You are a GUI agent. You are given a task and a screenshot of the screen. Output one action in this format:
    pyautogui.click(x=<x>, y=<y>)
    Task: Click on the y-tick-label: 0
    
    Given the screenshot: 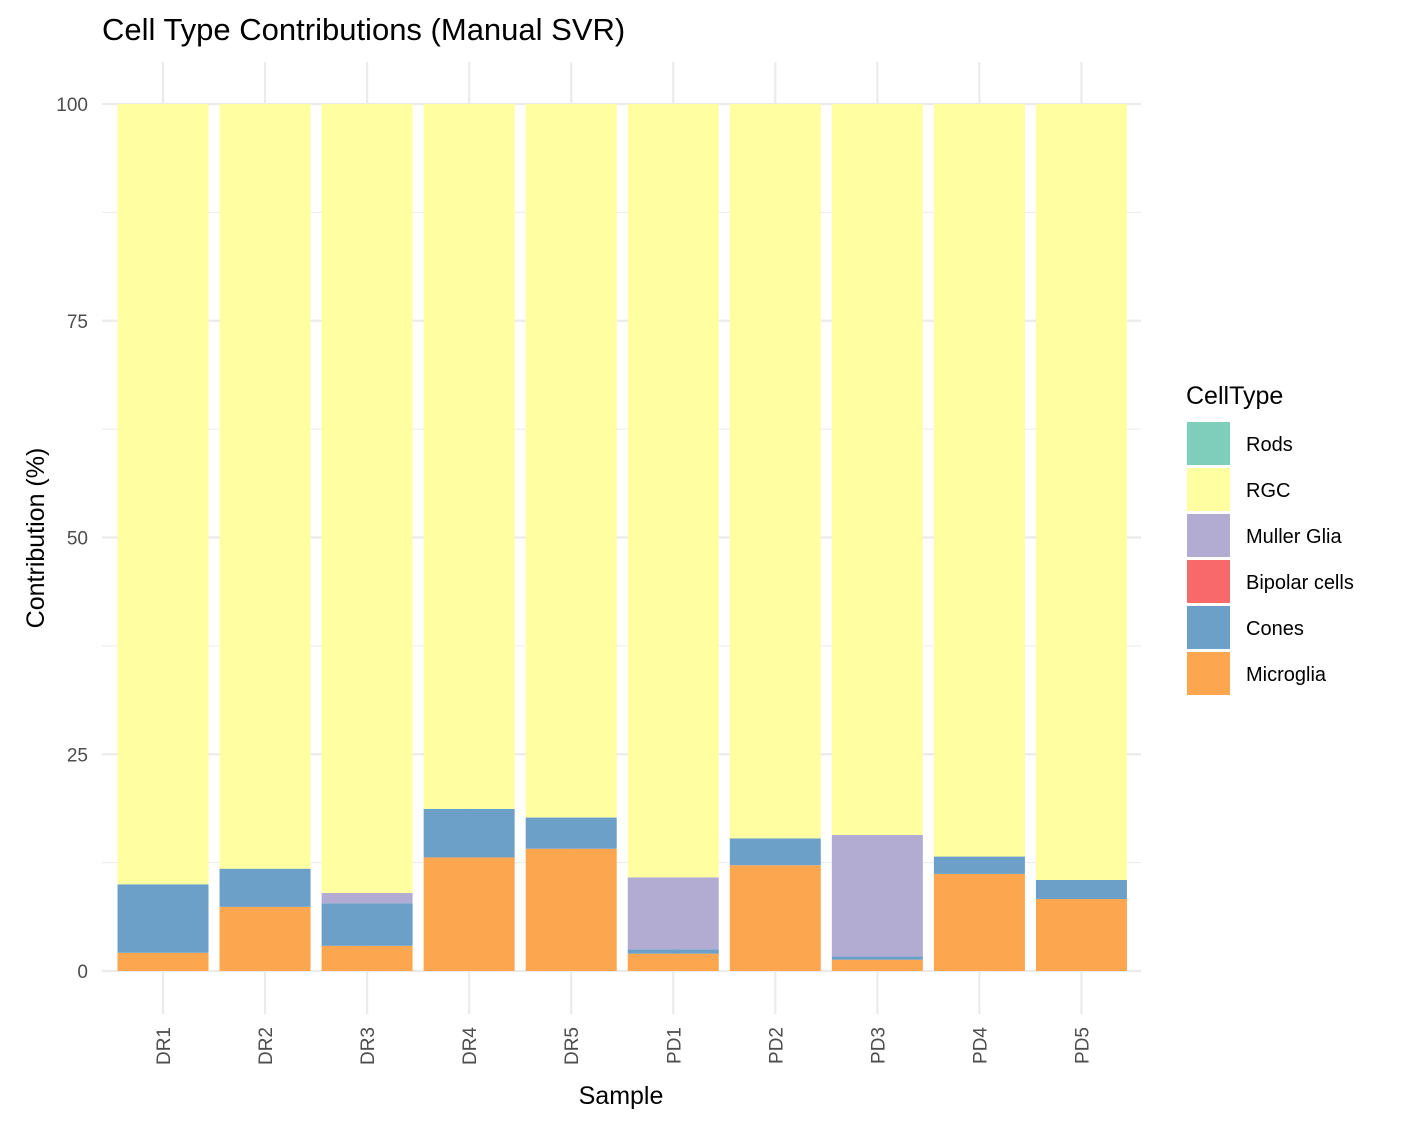 What is the action you would take?
    pyautogui.click(x=82, y=972)
    